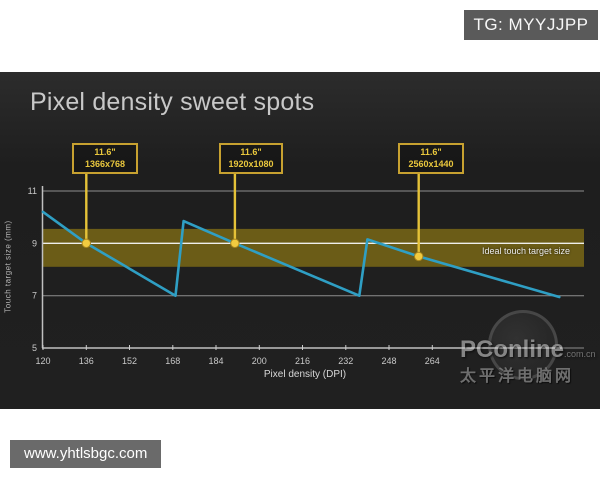 This screenshot has width=600, height=480. I want to click on chart-title: Pixel density sweet spots, so click(172, 102).